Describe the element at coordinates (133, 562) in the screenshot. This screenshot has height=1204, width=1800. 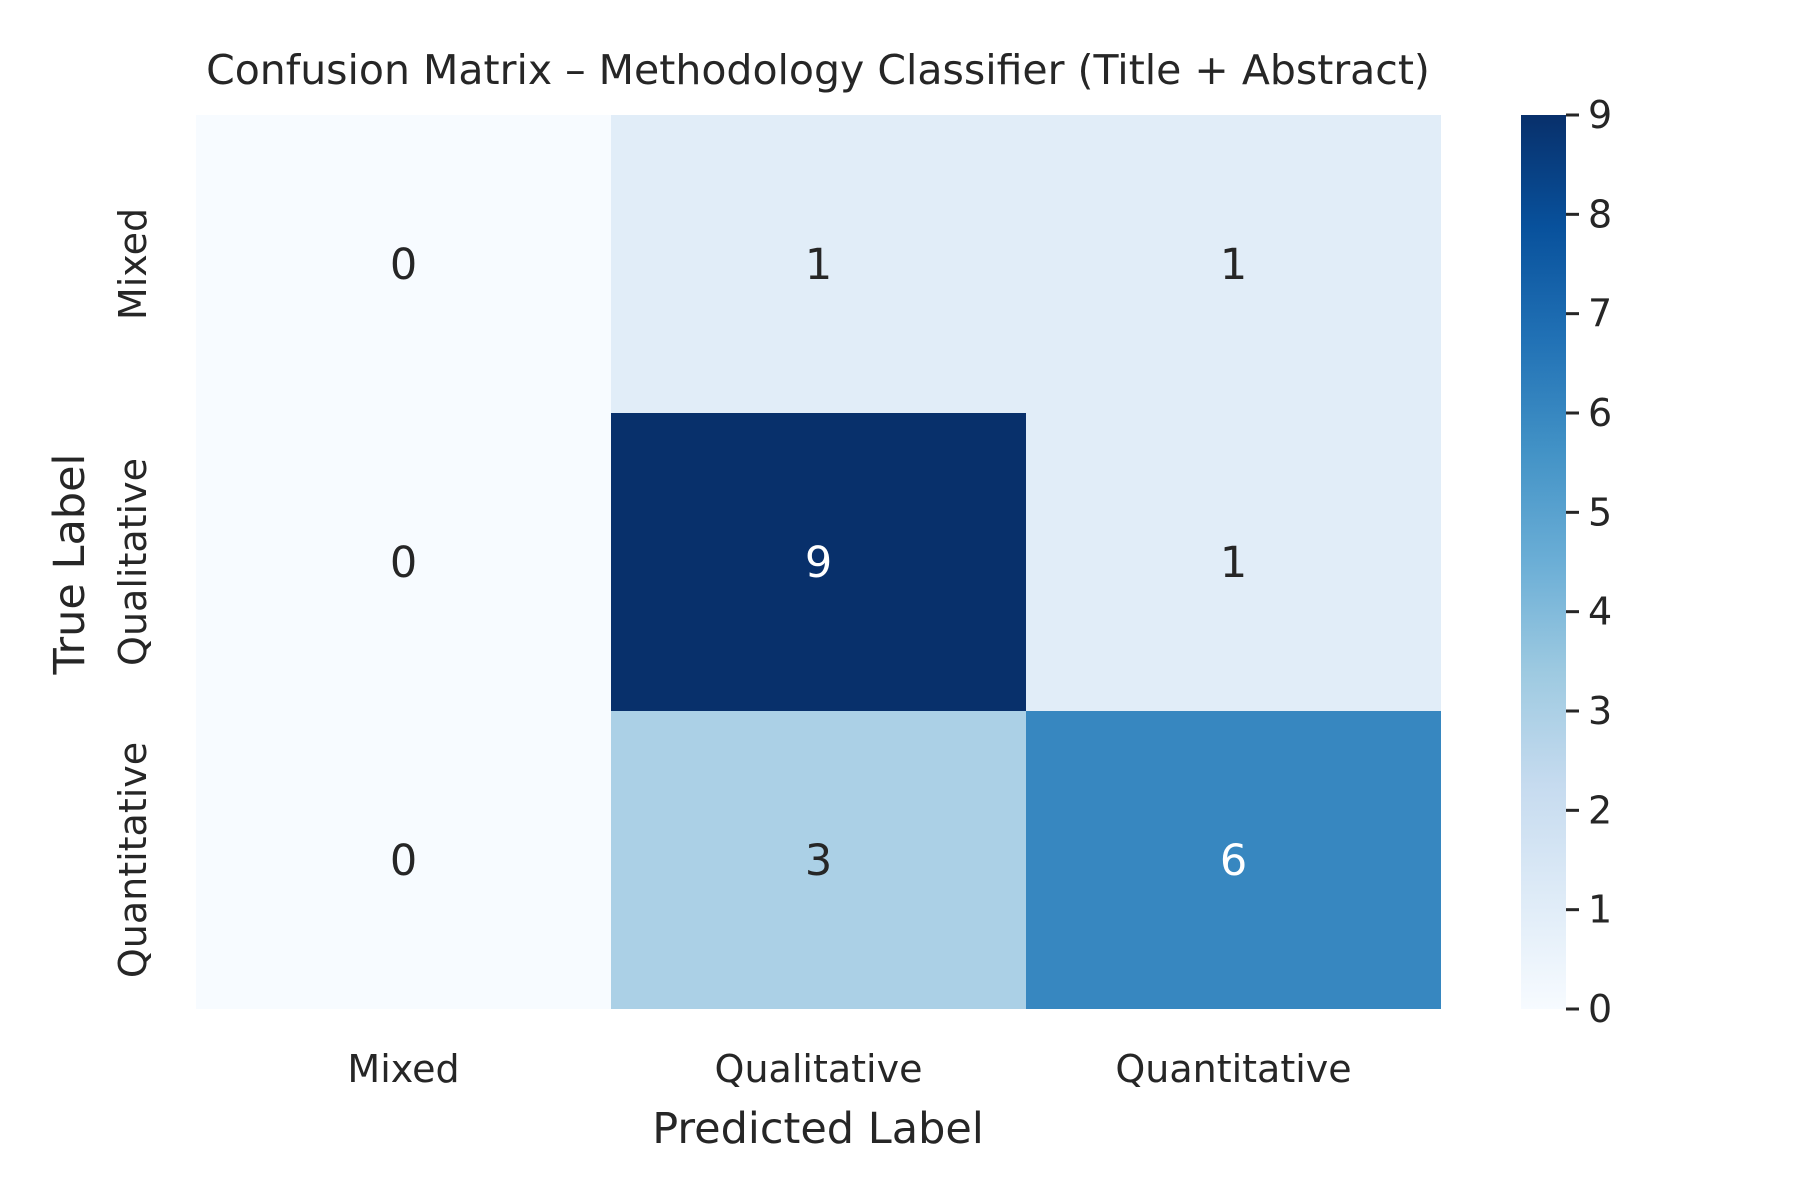
I see `y-tick-label-1: Qualitative` at that location.